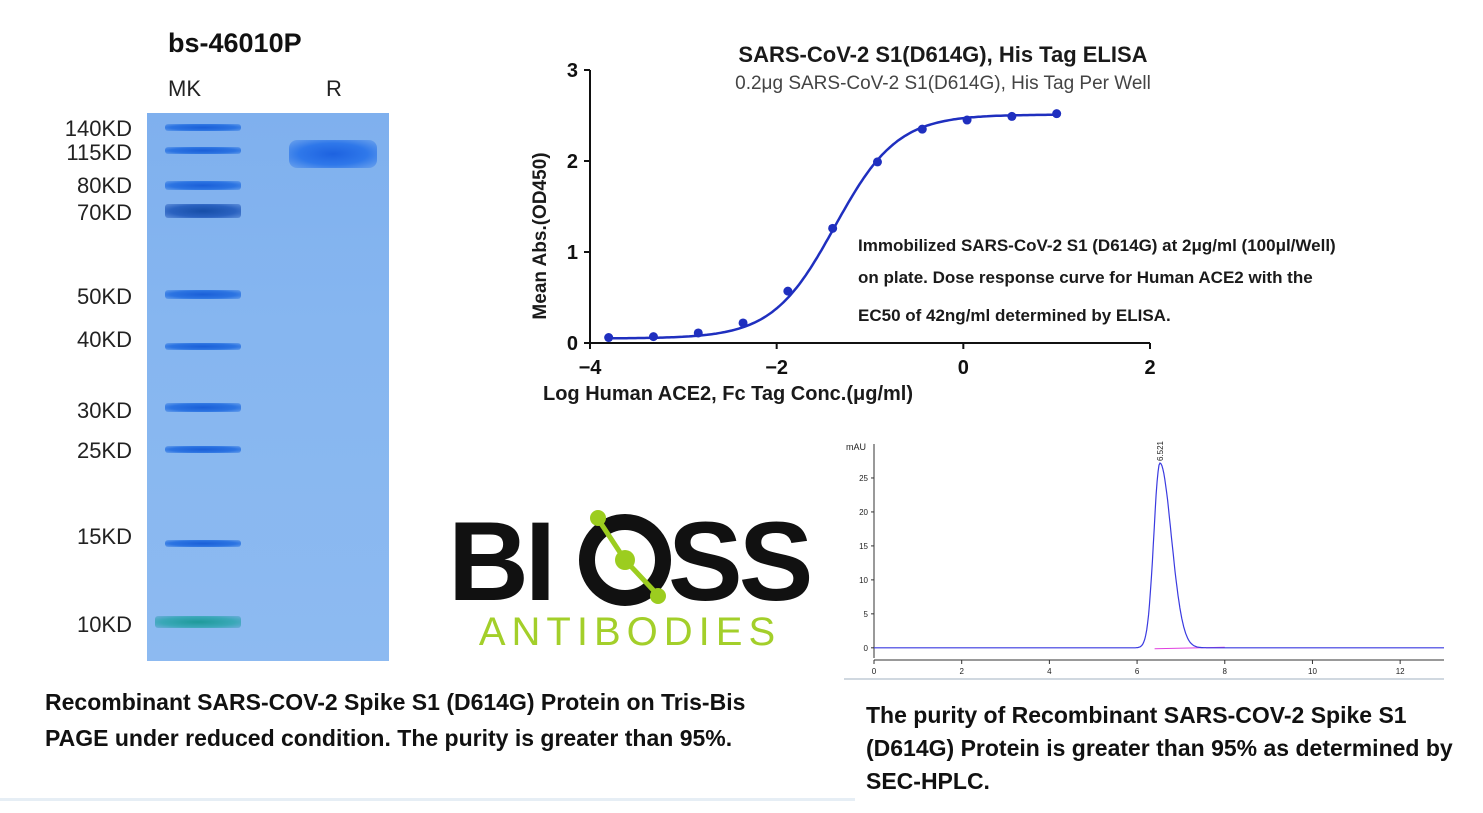 The height and width of the screenshot is (813, 1483). Describe the element at coordinates (1014, 315) in the screenshot. I see `elisa-annotation-line-3: EC50 of 42ng/ml determined by ELISA.` at that location.